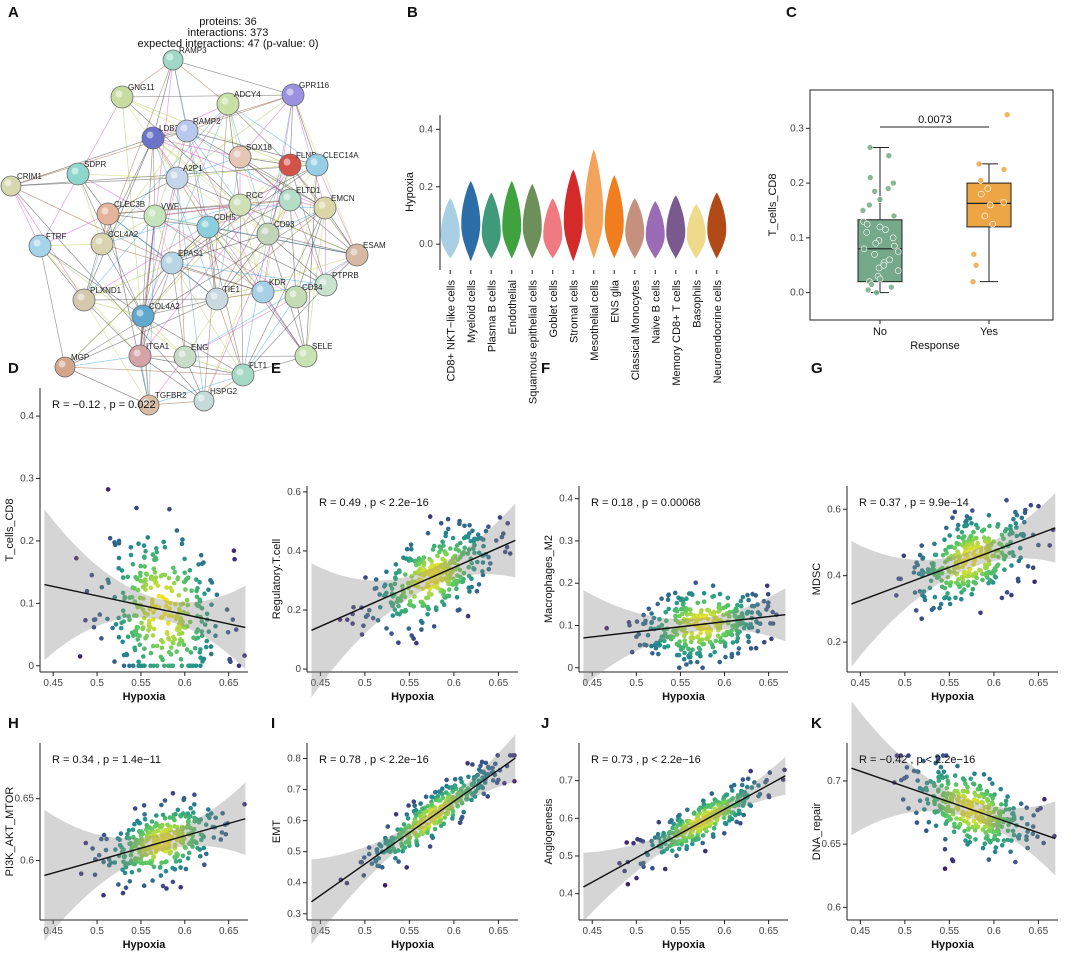 This screenshot has height=966, width=1065. What do you see at coordinates (861, 931) in the screenshot?
I see `x-tick-label: 0.45` at bounding box center [861, 931].